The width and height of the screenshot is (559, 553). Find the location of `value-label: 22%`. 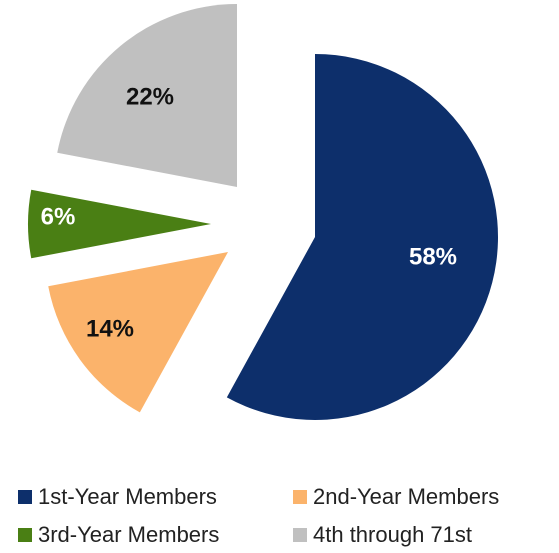

value-label: 22% is located at coordinates (150, 96).